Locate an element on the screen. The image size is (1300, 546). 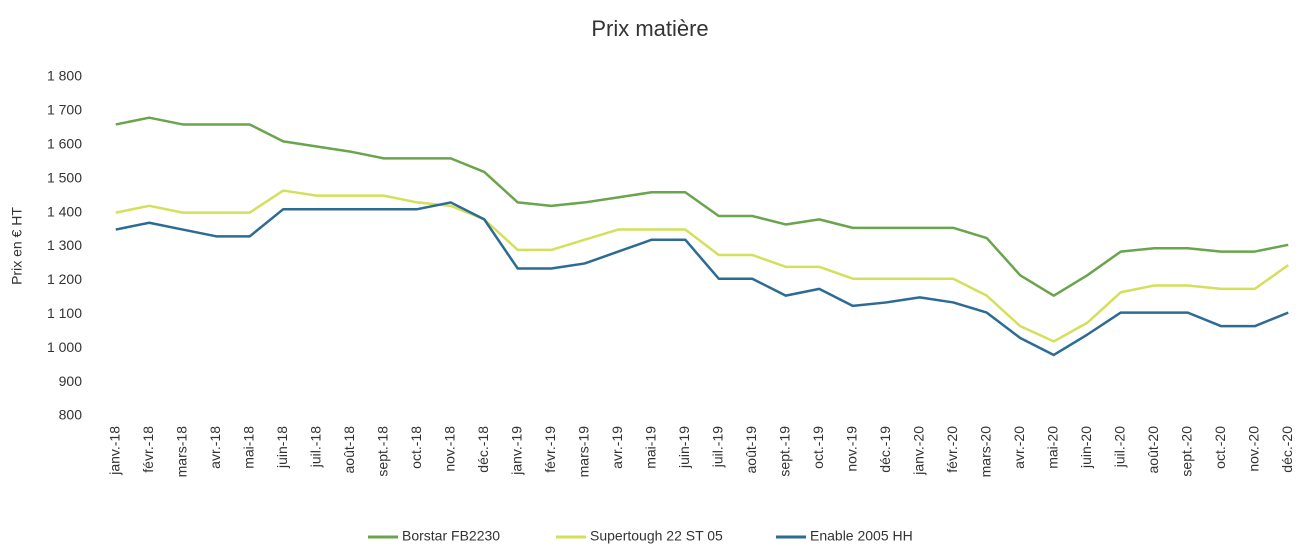
x-tick-label: janv.-19 is located at coordinates (516, 451).